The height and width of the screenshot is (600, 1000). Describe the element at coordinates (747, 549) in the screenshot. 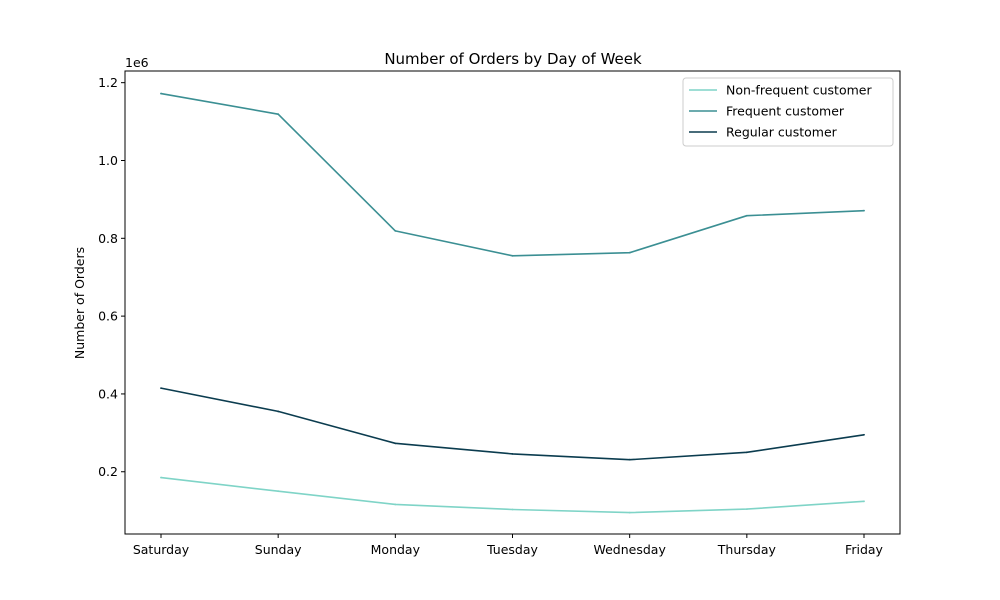

I see `x-tick-label: Thursday` at that location.